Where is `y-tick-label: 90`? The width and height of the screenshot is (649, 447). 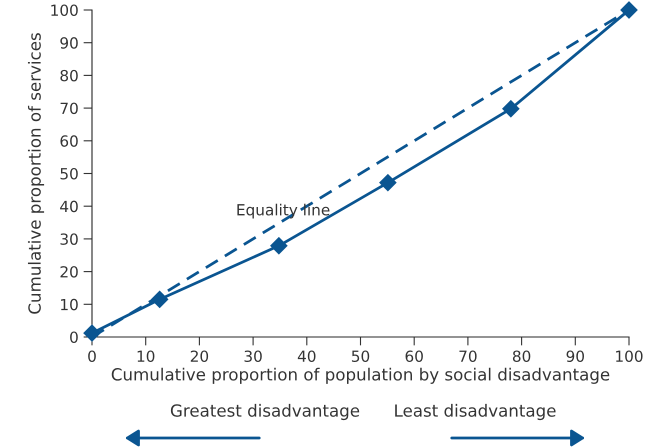
y-tick-label: 90 is located at coordinates (69, 43).